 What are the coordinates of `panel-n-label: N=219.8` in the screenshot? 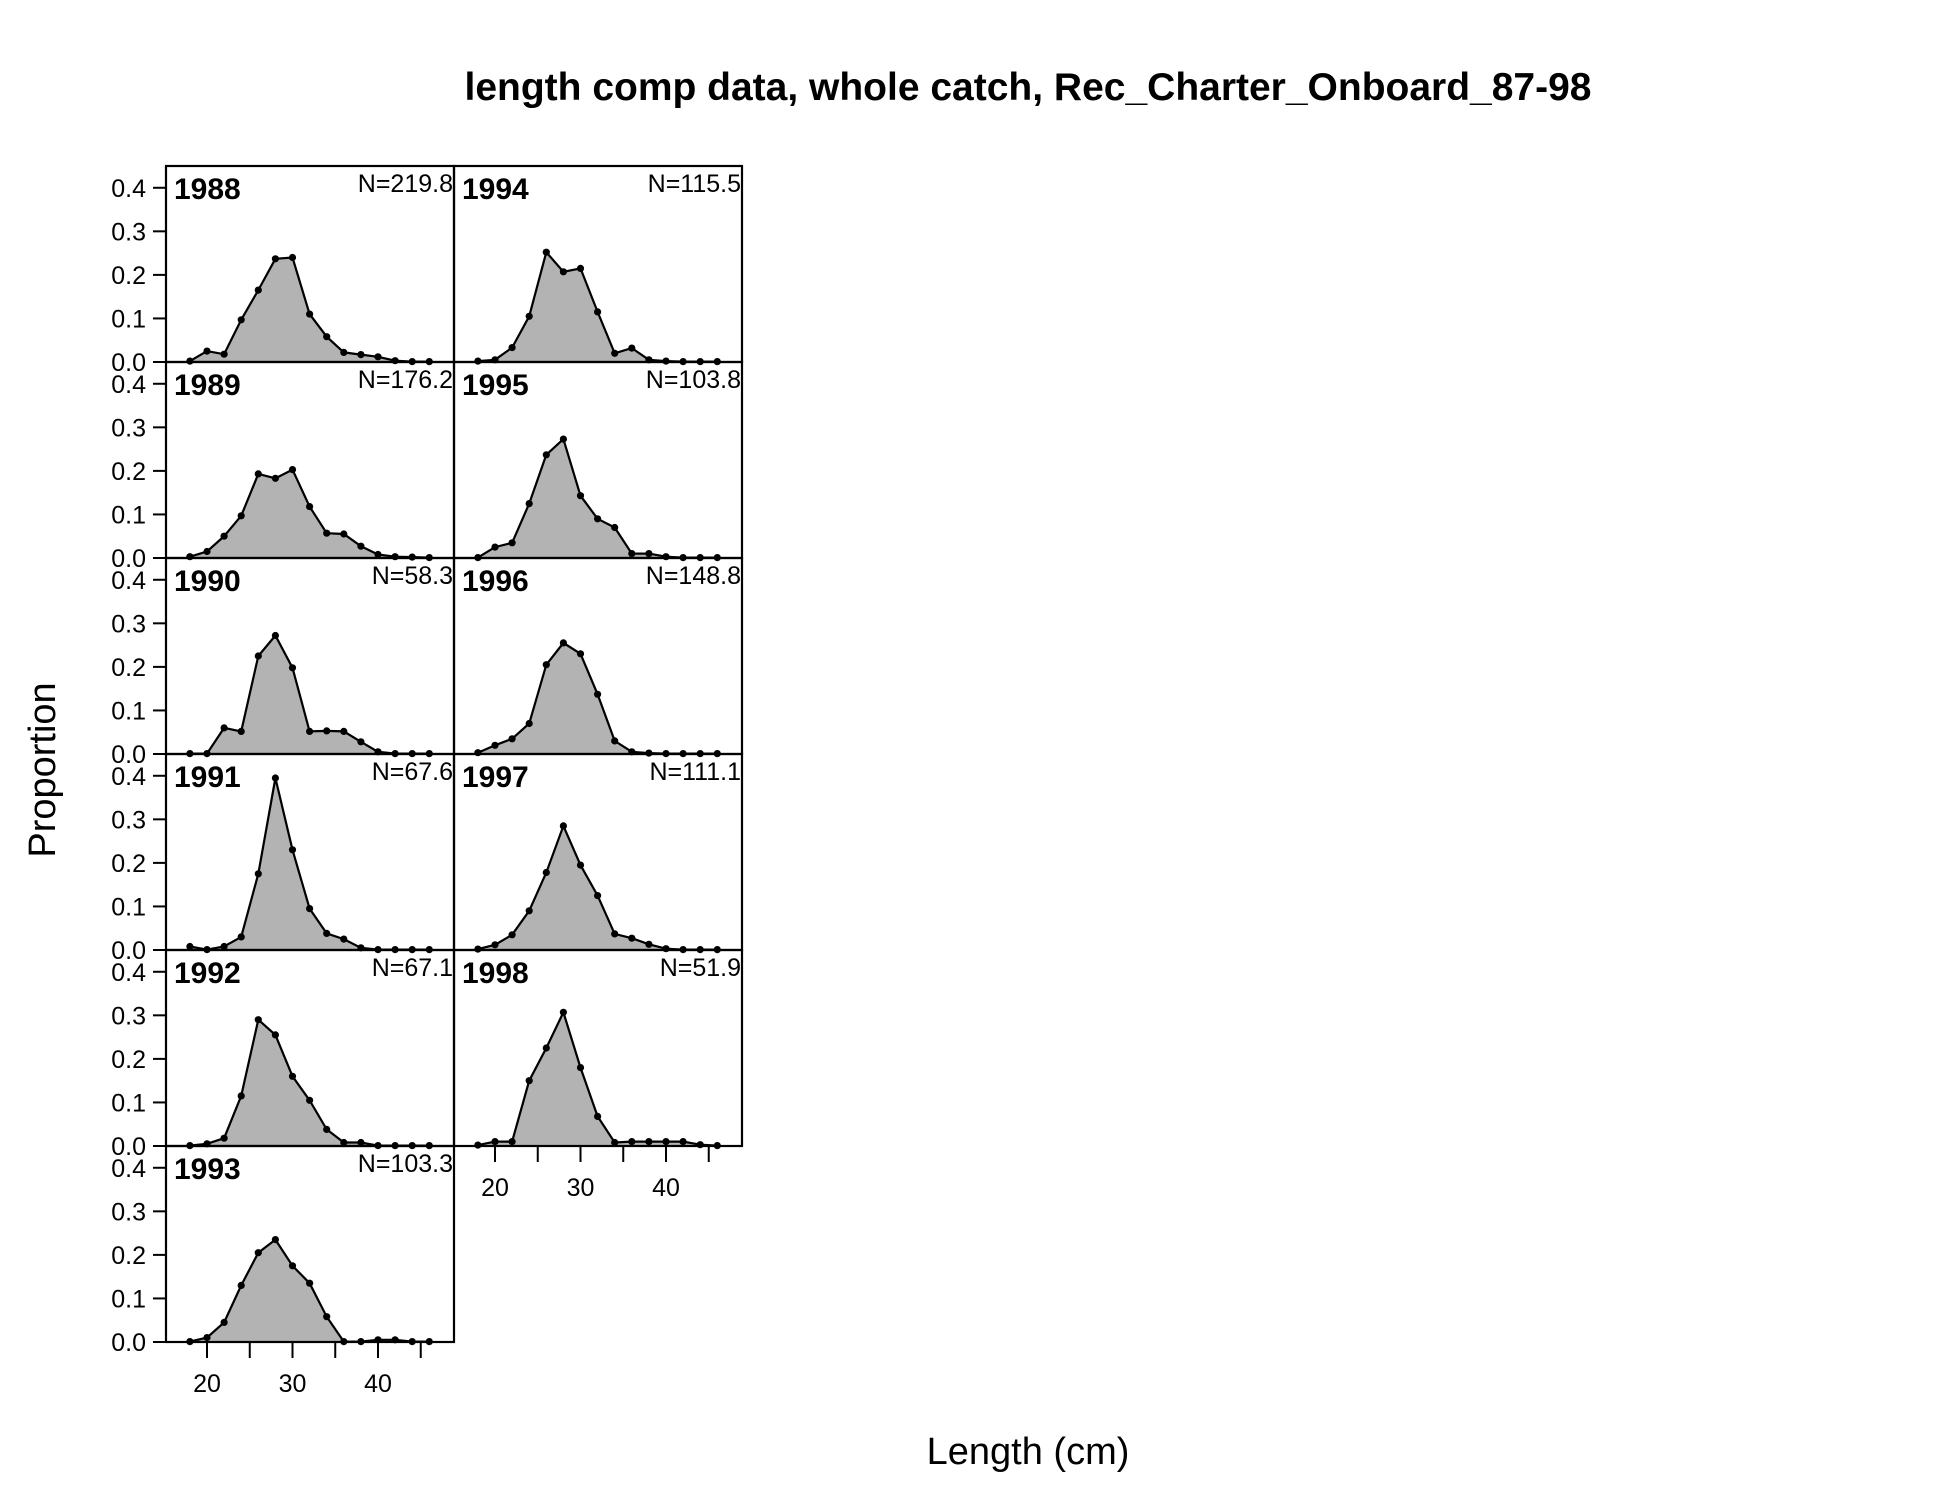 It's located at (405, 184).